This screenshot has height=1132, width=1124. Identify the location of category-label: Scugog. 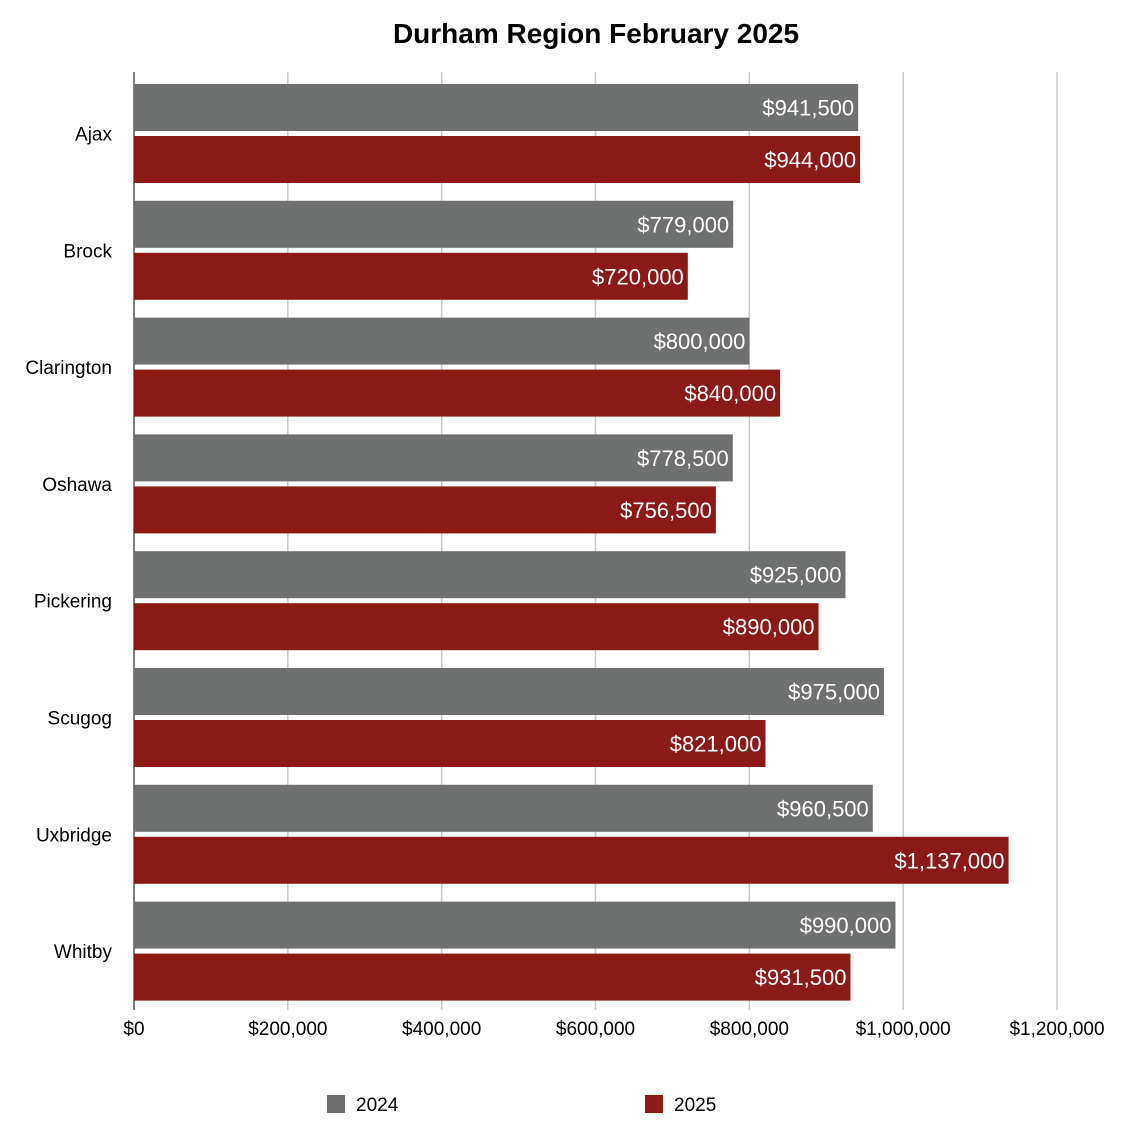
(80, 719).